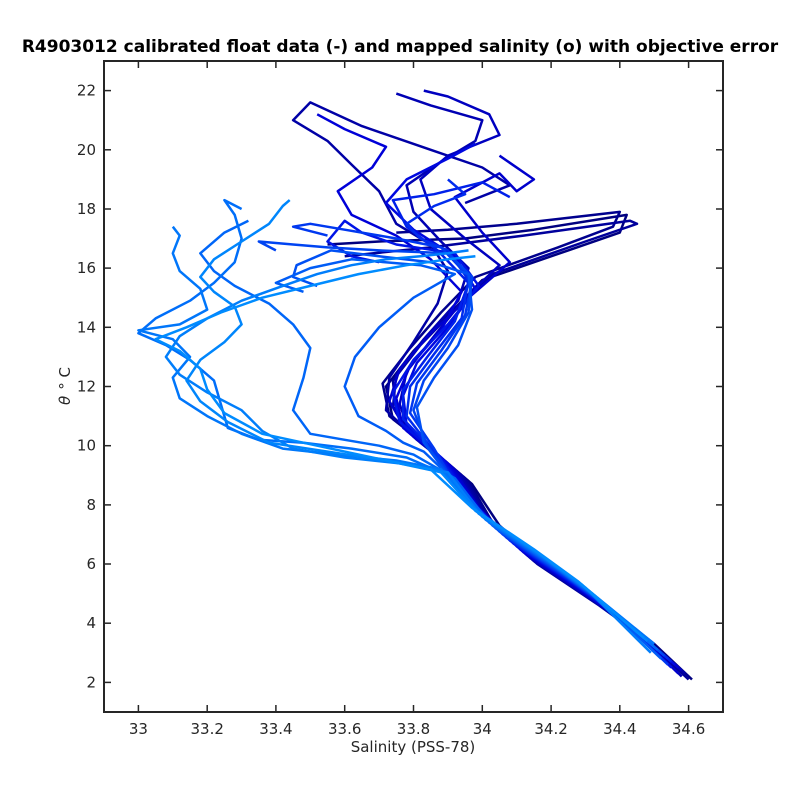  What do you see at coordinates (86, 209) in the screenshot?
I see `y-tick-label: 18` at bounding box center [86, 209].